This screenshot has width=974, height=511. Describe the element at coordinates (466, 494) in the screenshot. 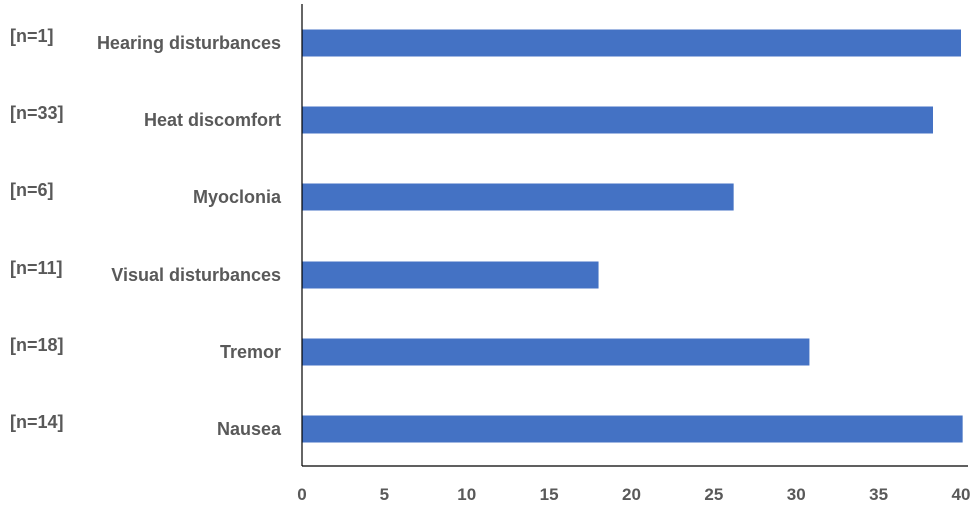

I see `x-tick-label-2: 10` at that location.